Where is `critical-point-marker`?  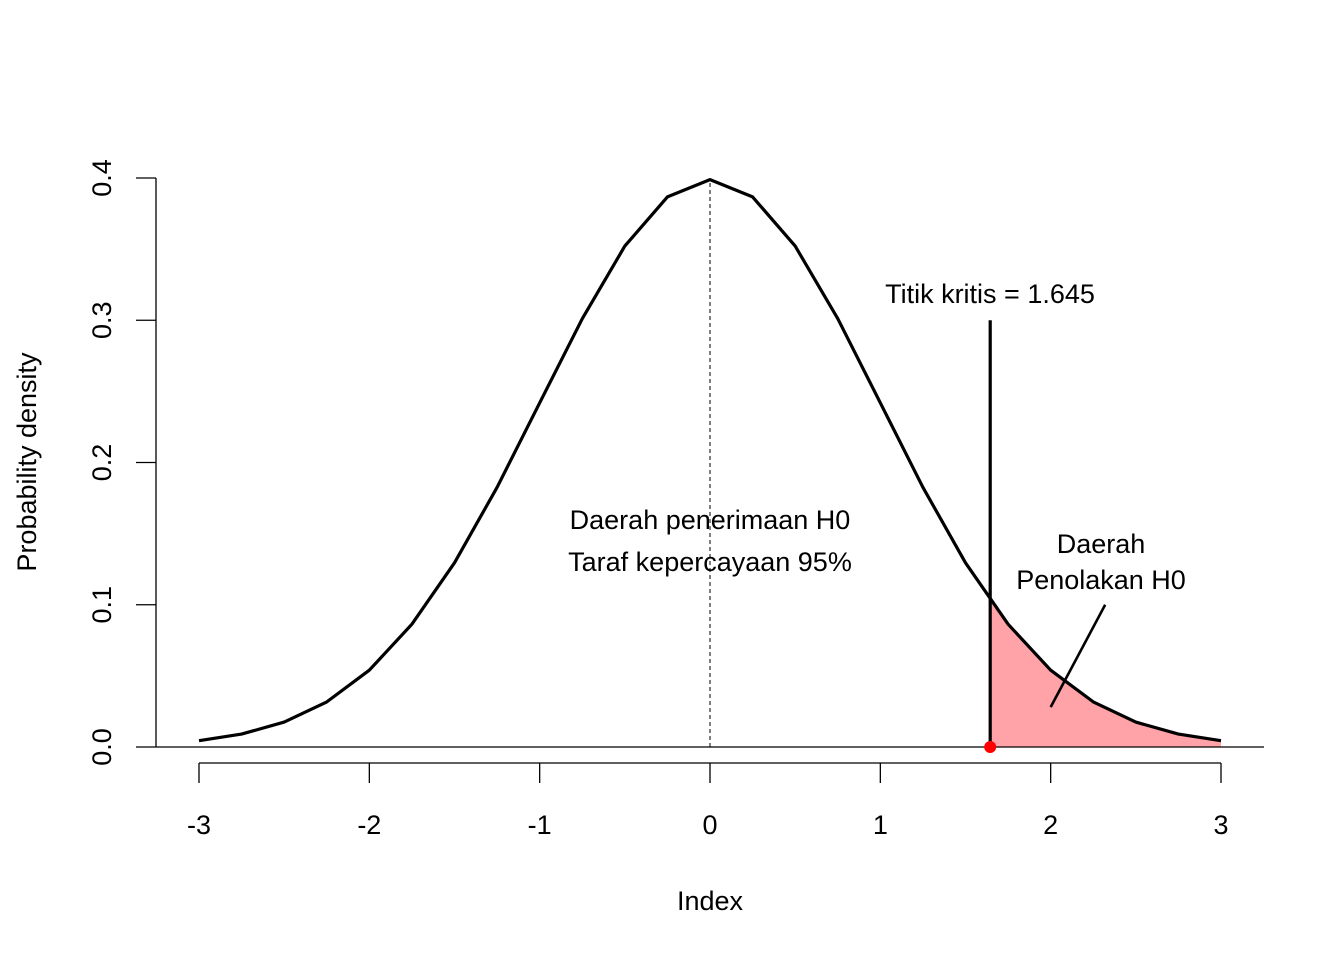
critical-point-marker is located at coordinates (990, 747).